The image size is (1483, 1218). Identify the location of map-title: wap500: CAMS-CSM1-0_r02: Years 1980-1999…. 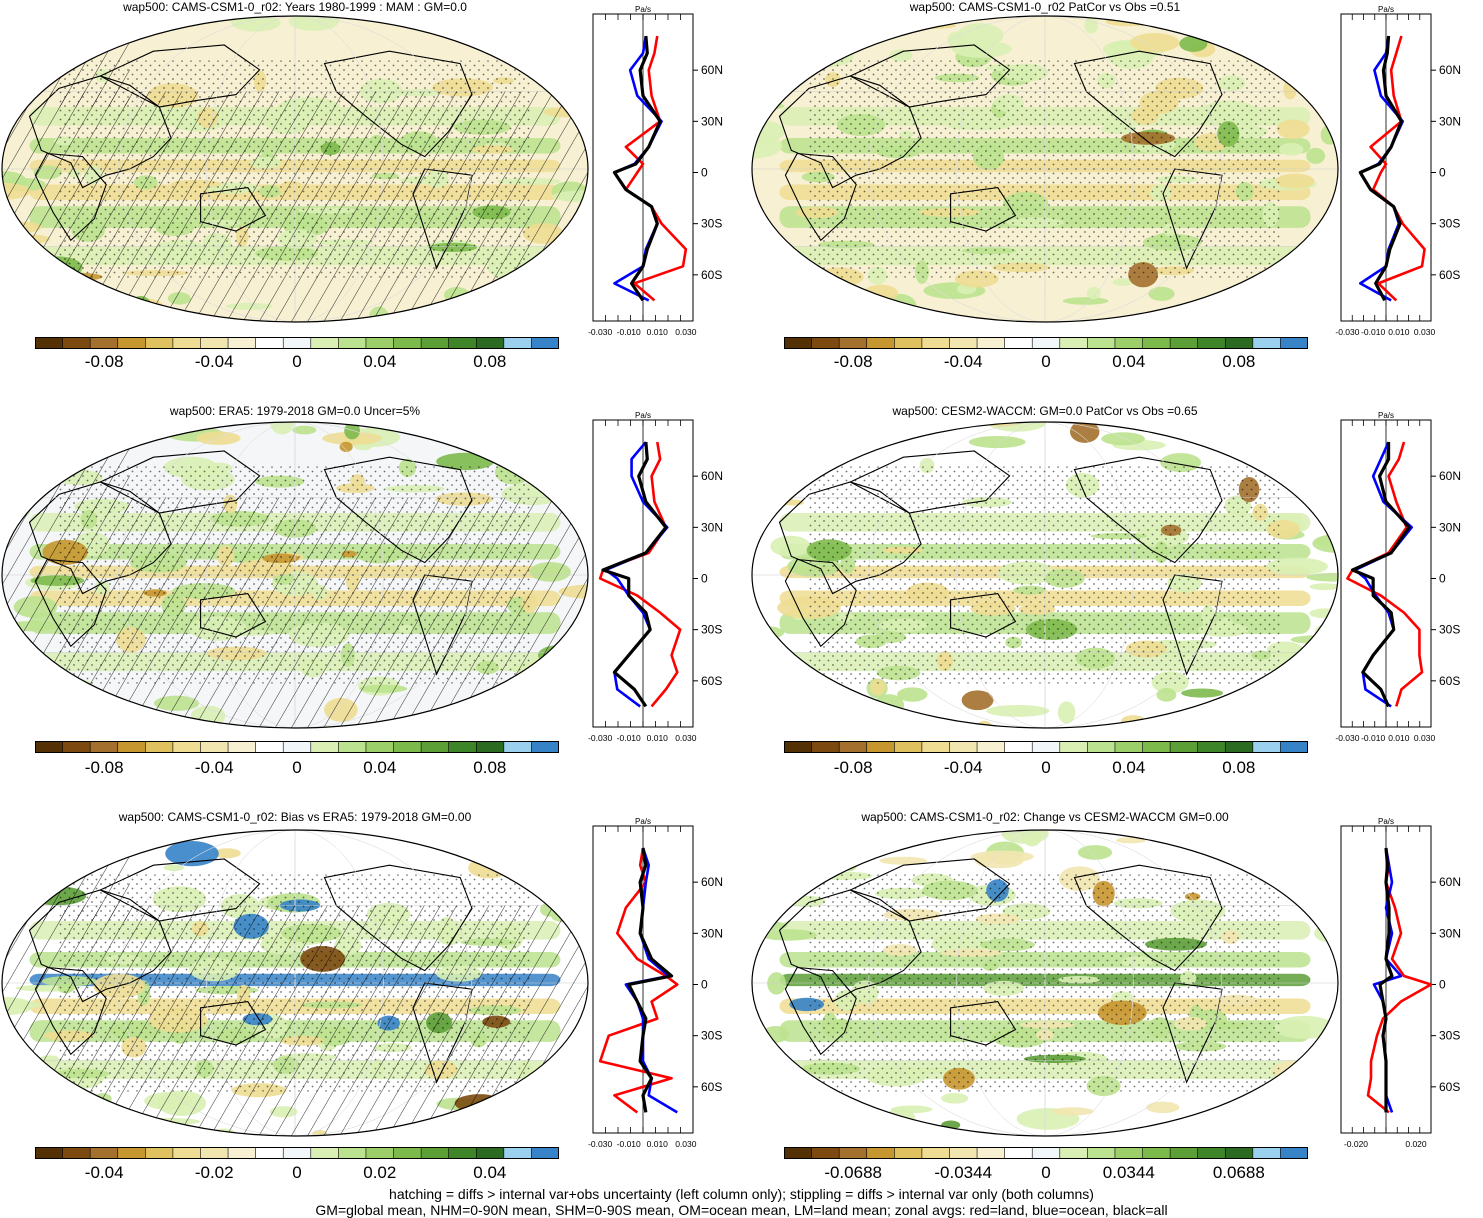
(295, 7).